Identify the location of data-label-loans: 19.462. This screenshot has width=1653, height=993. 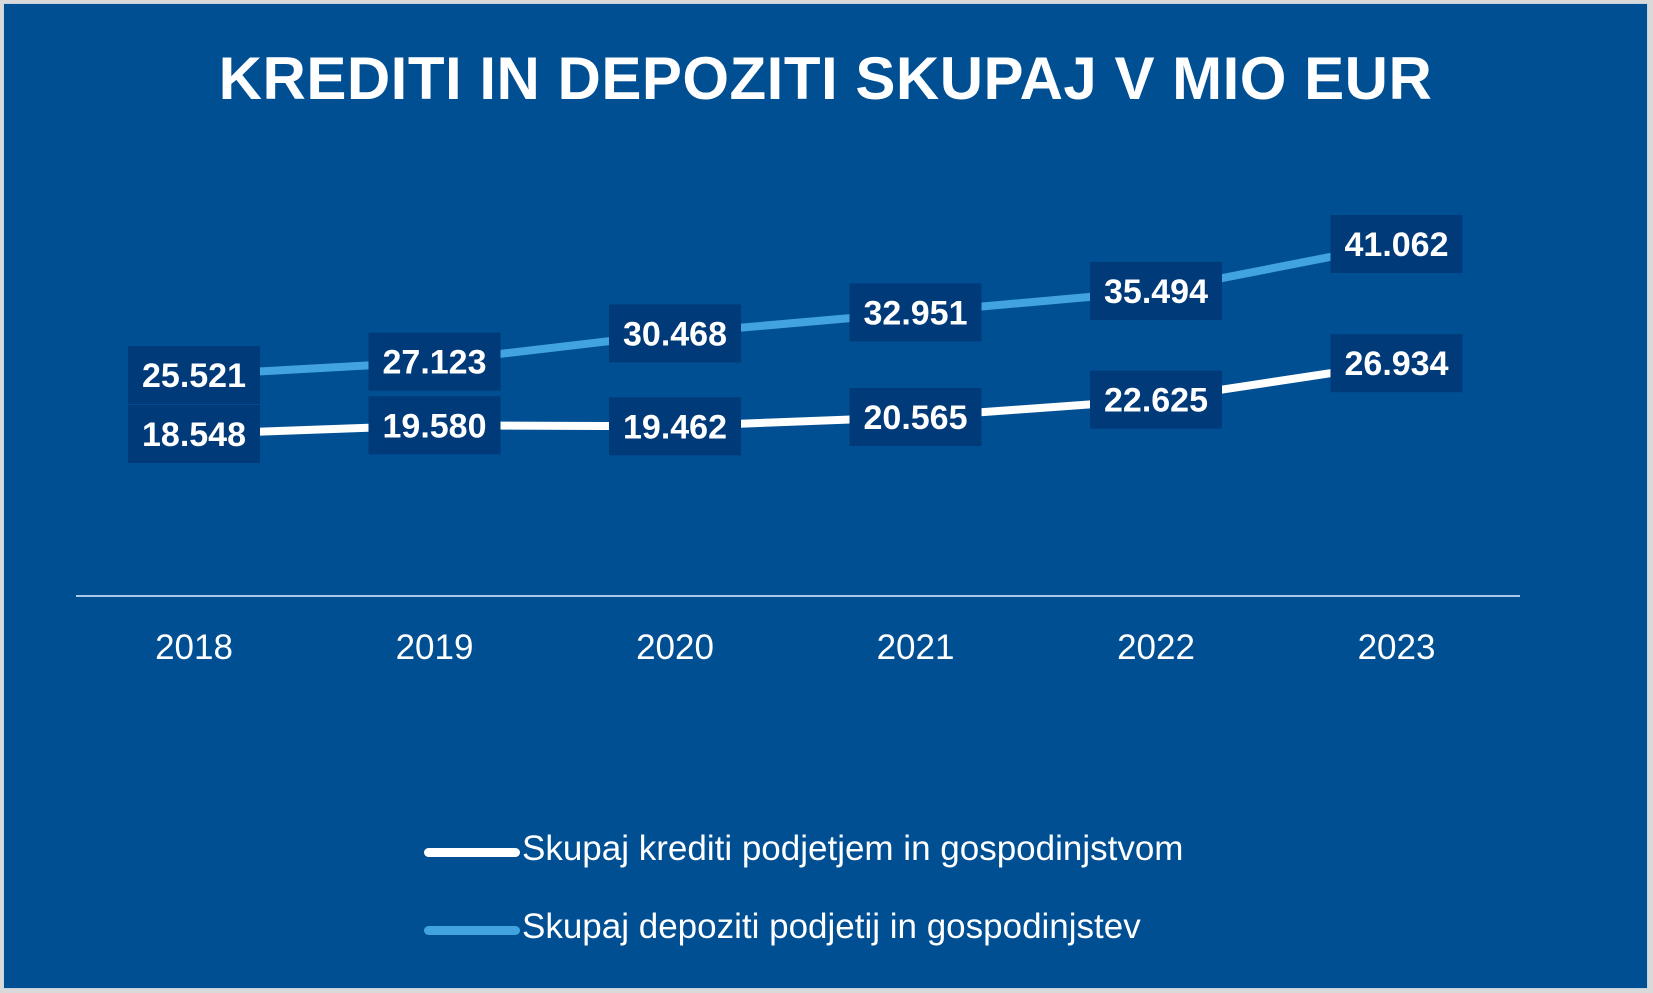
(675, 426).